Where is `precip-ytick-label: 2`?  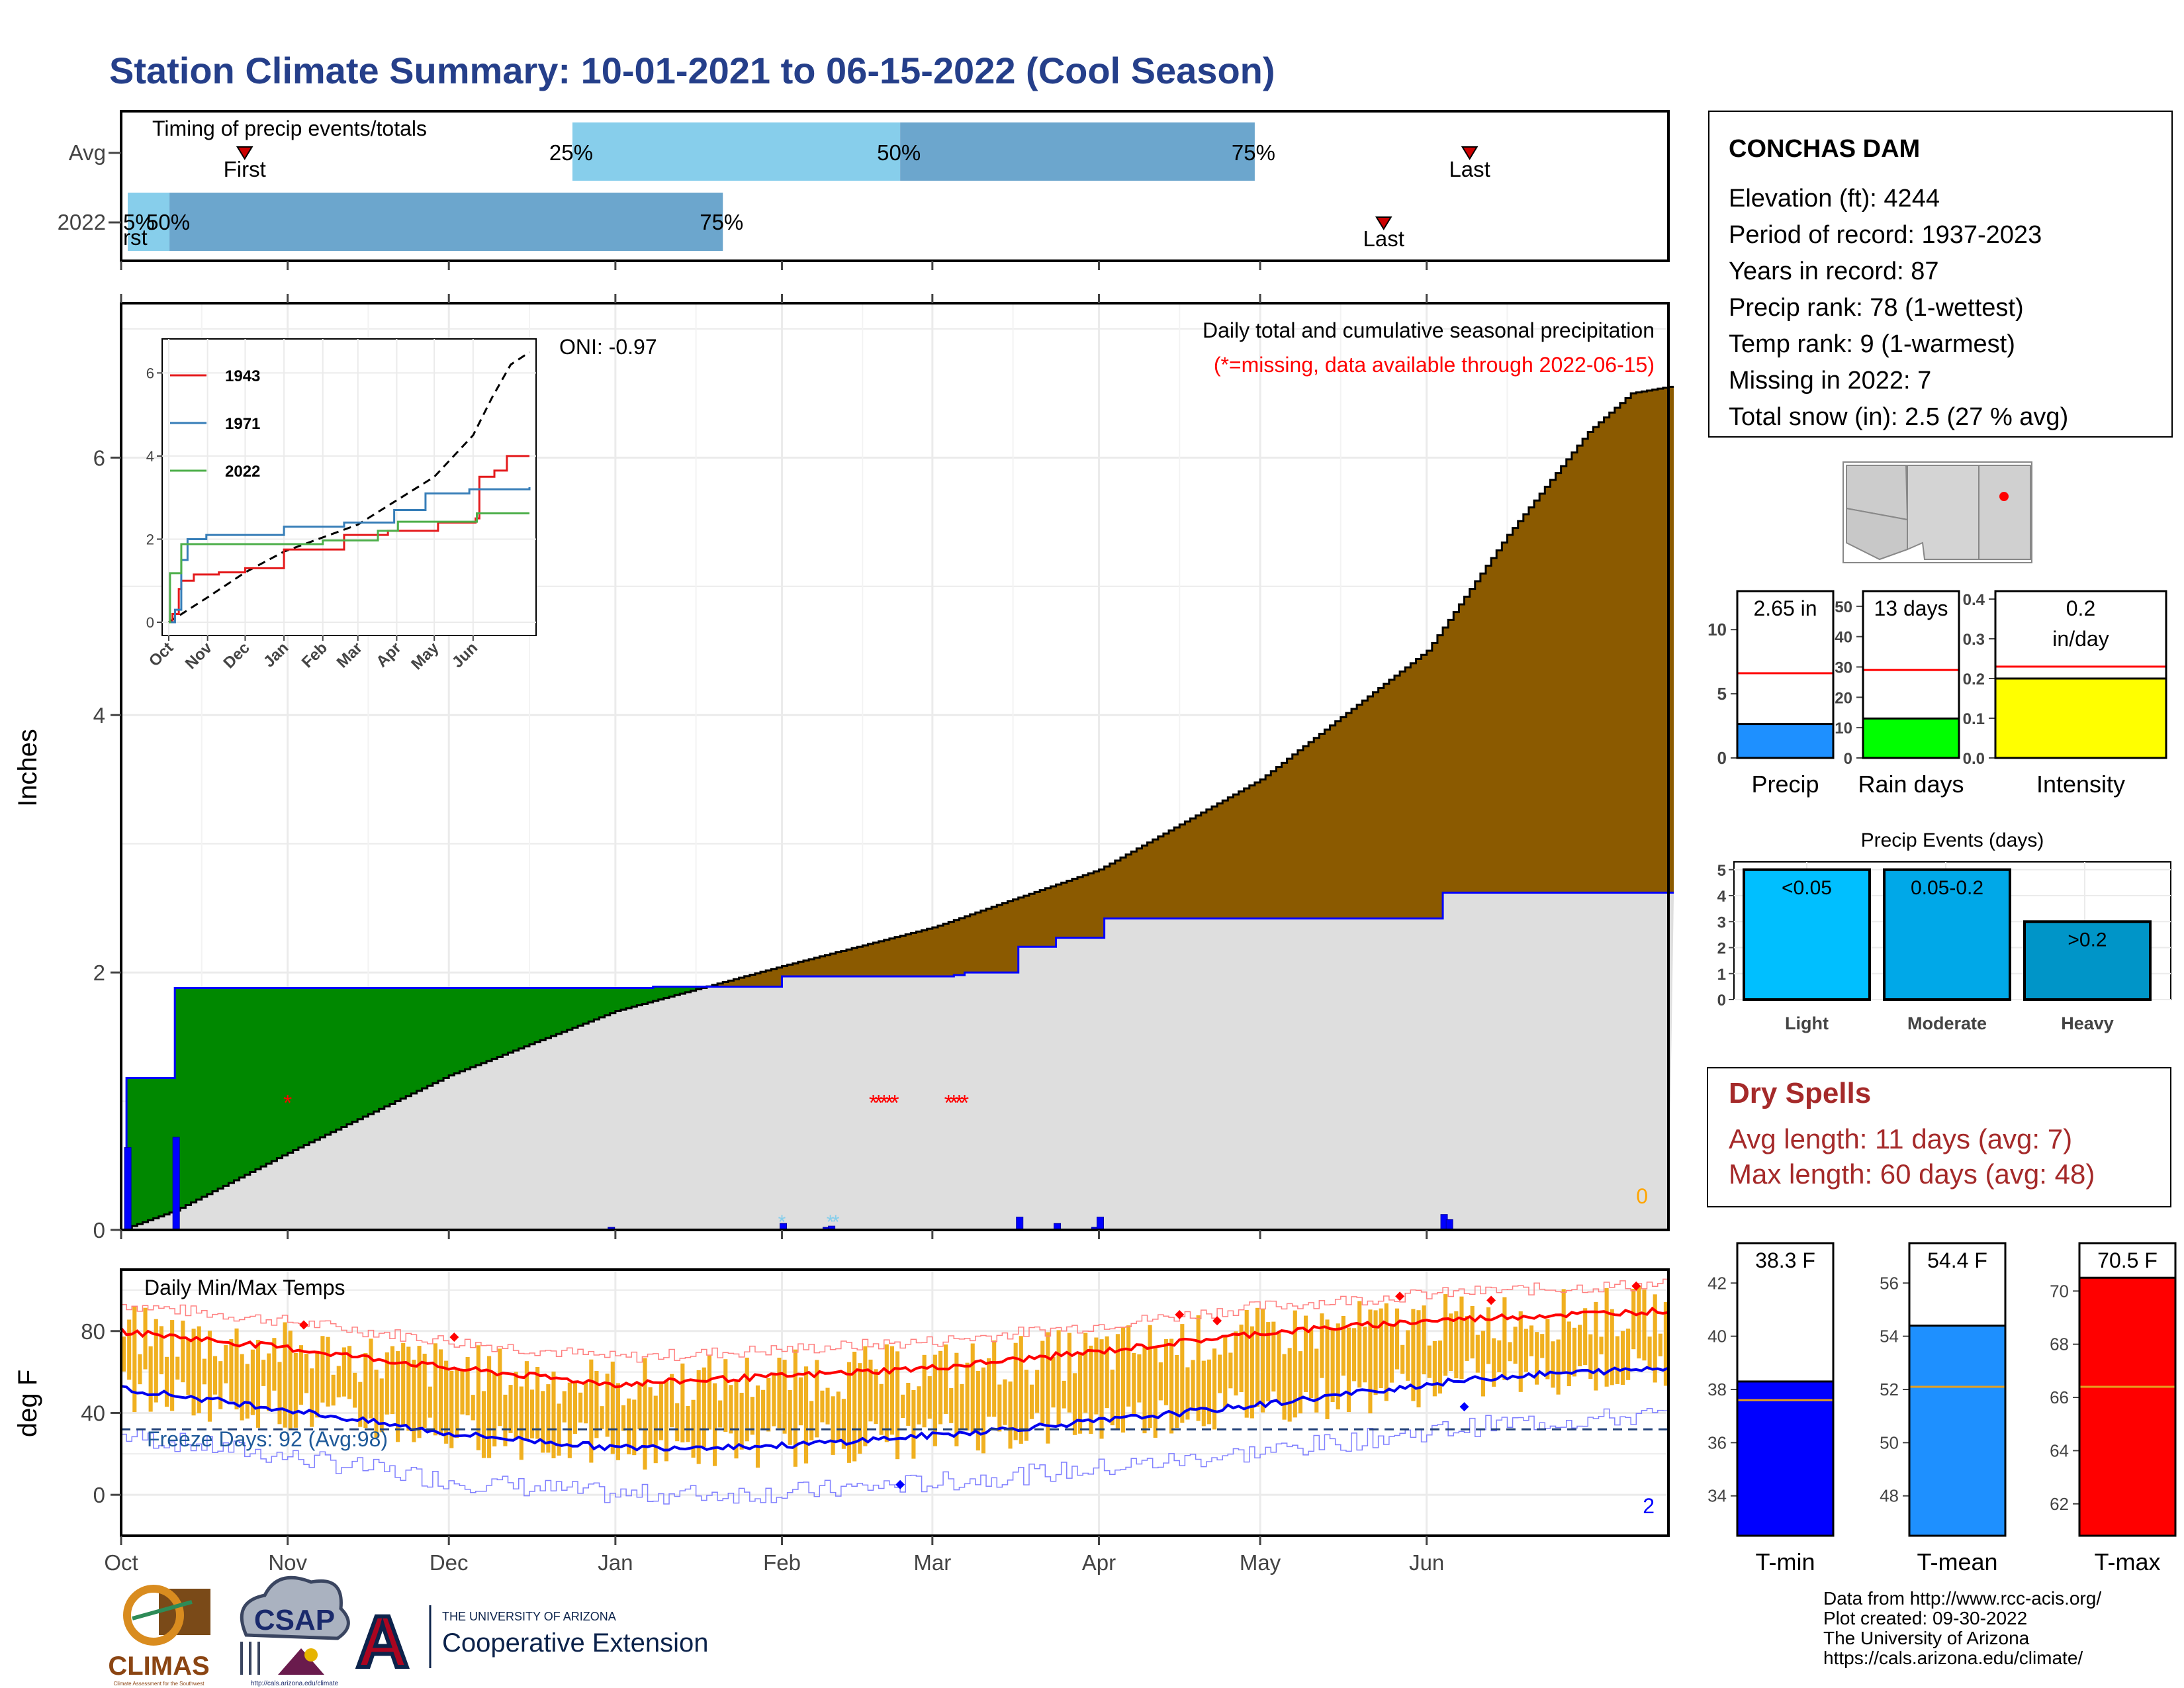 precip-ytick-label: 2 is located at coordinates (99, 973).